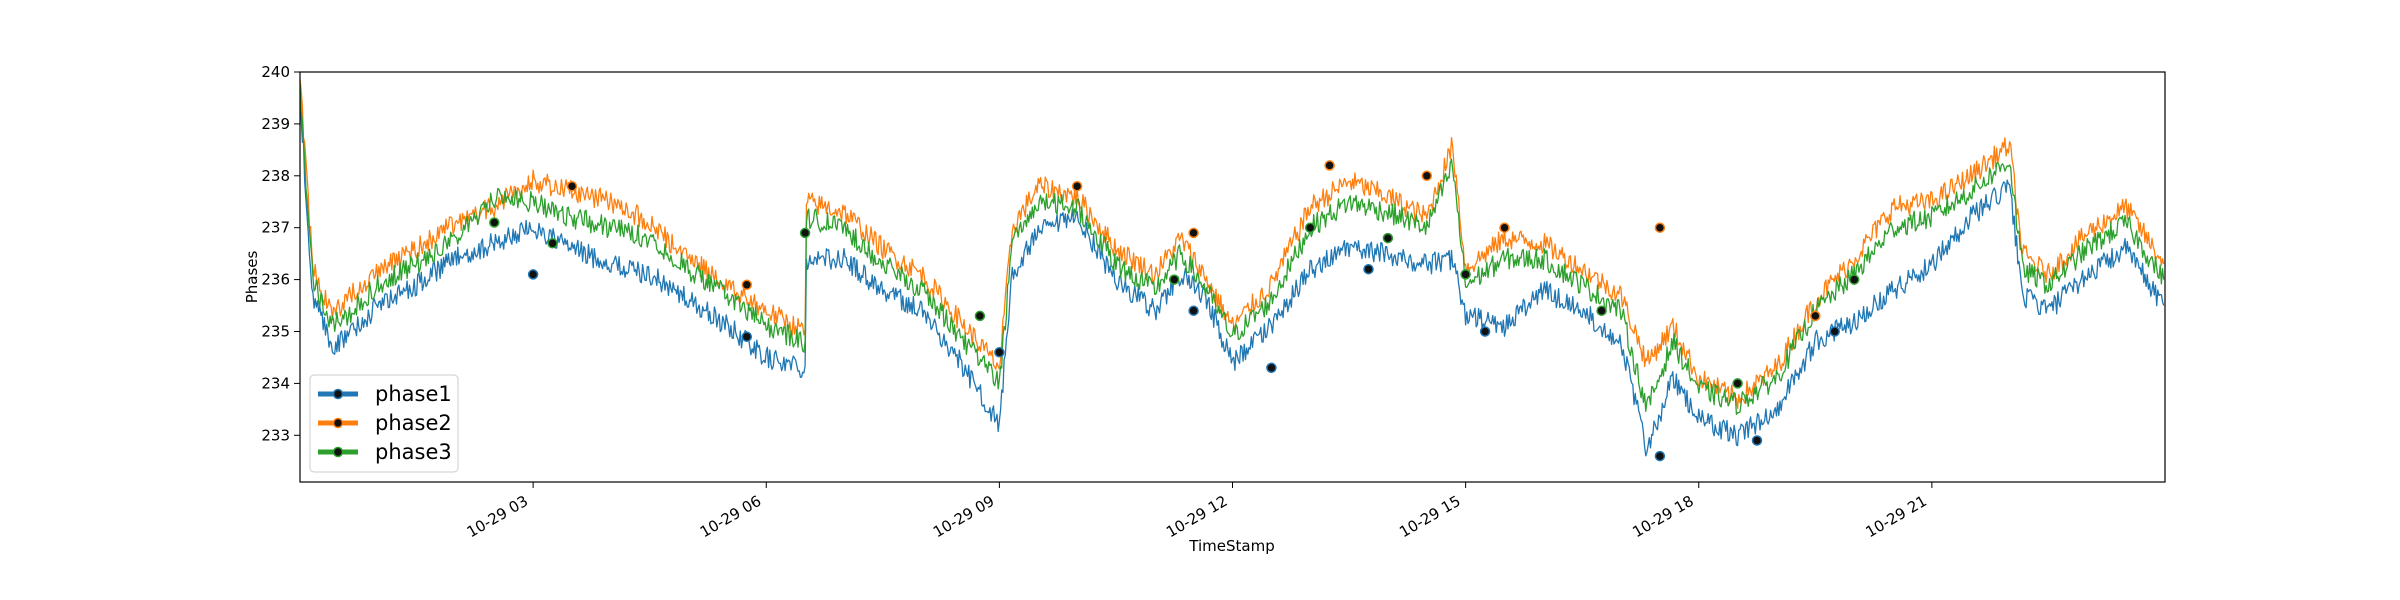 This screenshot has height=600, width=2400. I want to click on legend-label-phase3: phase3, so click(413, 452).